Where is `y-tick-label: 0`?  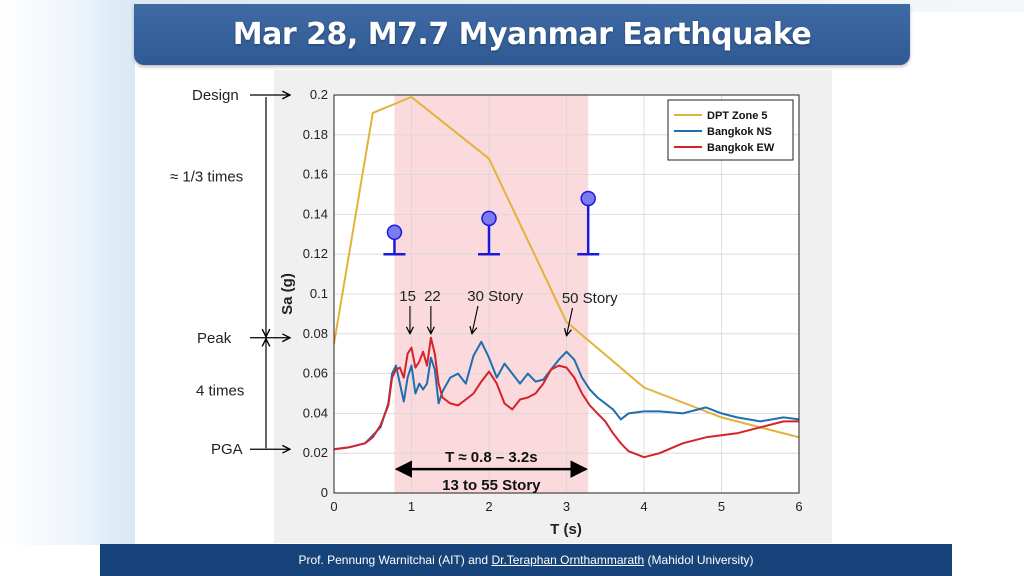 y-tick-label: 0 is located at coordinates (324, 492).